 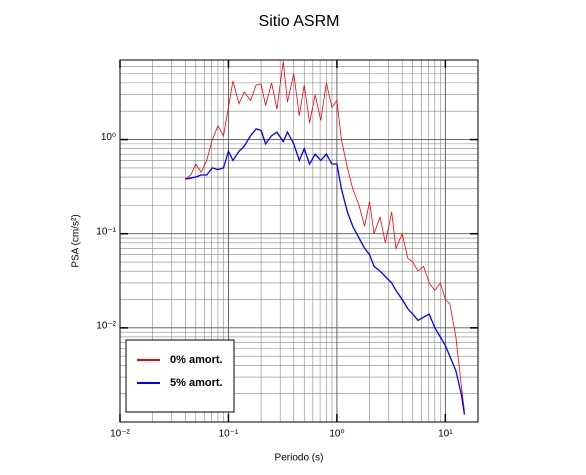 What do you see at coordinates (299, 458) in the screenshot?
I see `x-axis-label: Periodo (s)` at bounding box center [299, 458].